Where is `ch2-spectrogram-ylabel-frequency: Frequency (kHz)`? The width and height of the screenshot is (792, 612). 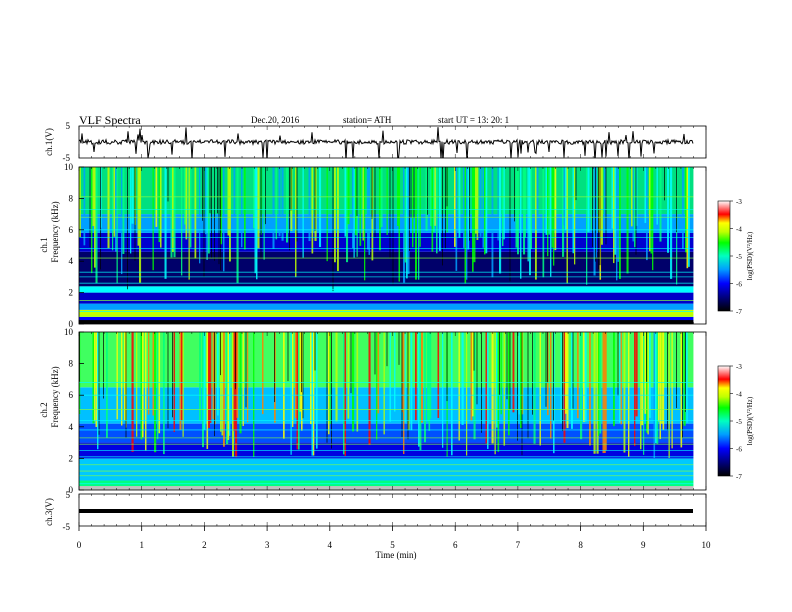
ch2-spectrogram-ylabel-frequency: Frequency (kHz) is located at coordinates (55, 396).